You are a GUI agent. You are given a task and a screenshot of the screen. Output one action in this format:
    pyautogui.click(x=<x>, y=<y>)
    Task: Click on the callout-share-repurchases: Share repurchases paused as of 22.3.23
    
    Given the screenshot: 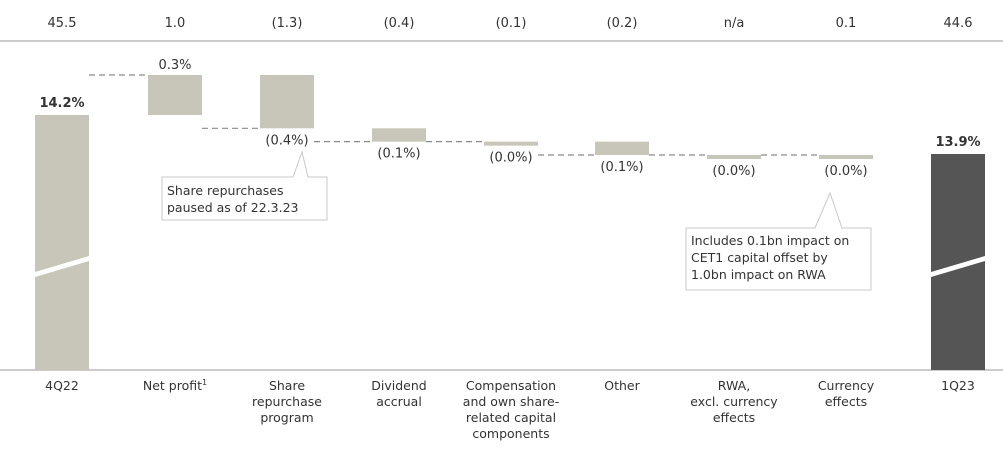 What is the action you would take?
    pyautogui.click(x=244, y=185)
    